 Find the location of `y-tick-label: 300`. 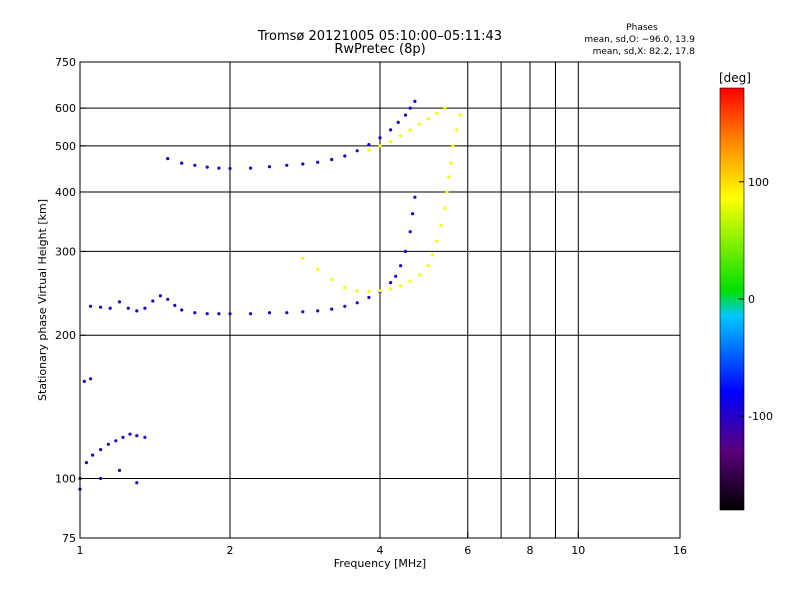

y-tick-label: 300 is located at coordinates (65, 251).